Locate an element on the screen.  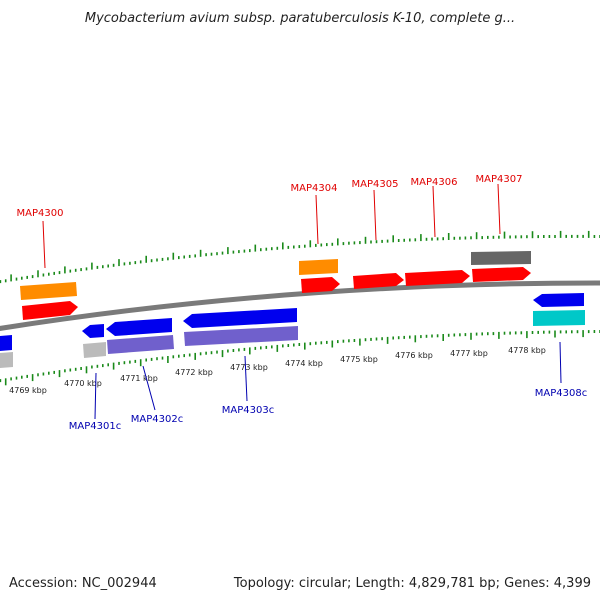
scale-label: 4772 kbp is located at coordinates (194, 372).